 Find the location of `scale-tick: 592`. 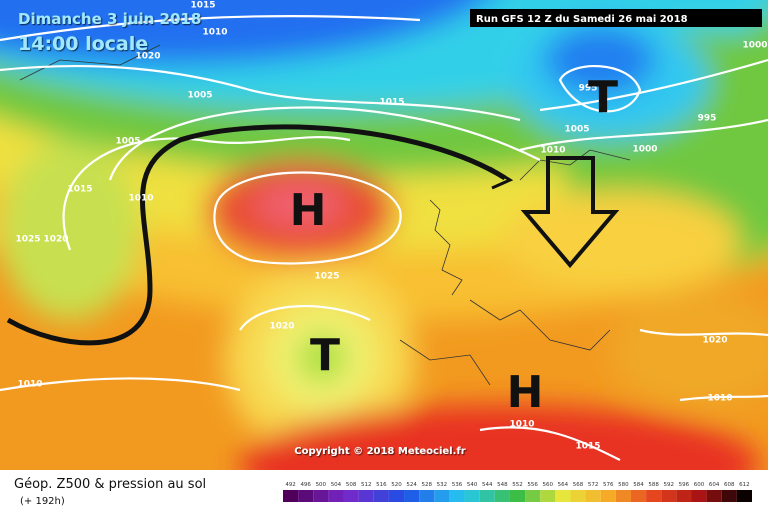

scale-tick: 592 is located at coordinates (669, 485).